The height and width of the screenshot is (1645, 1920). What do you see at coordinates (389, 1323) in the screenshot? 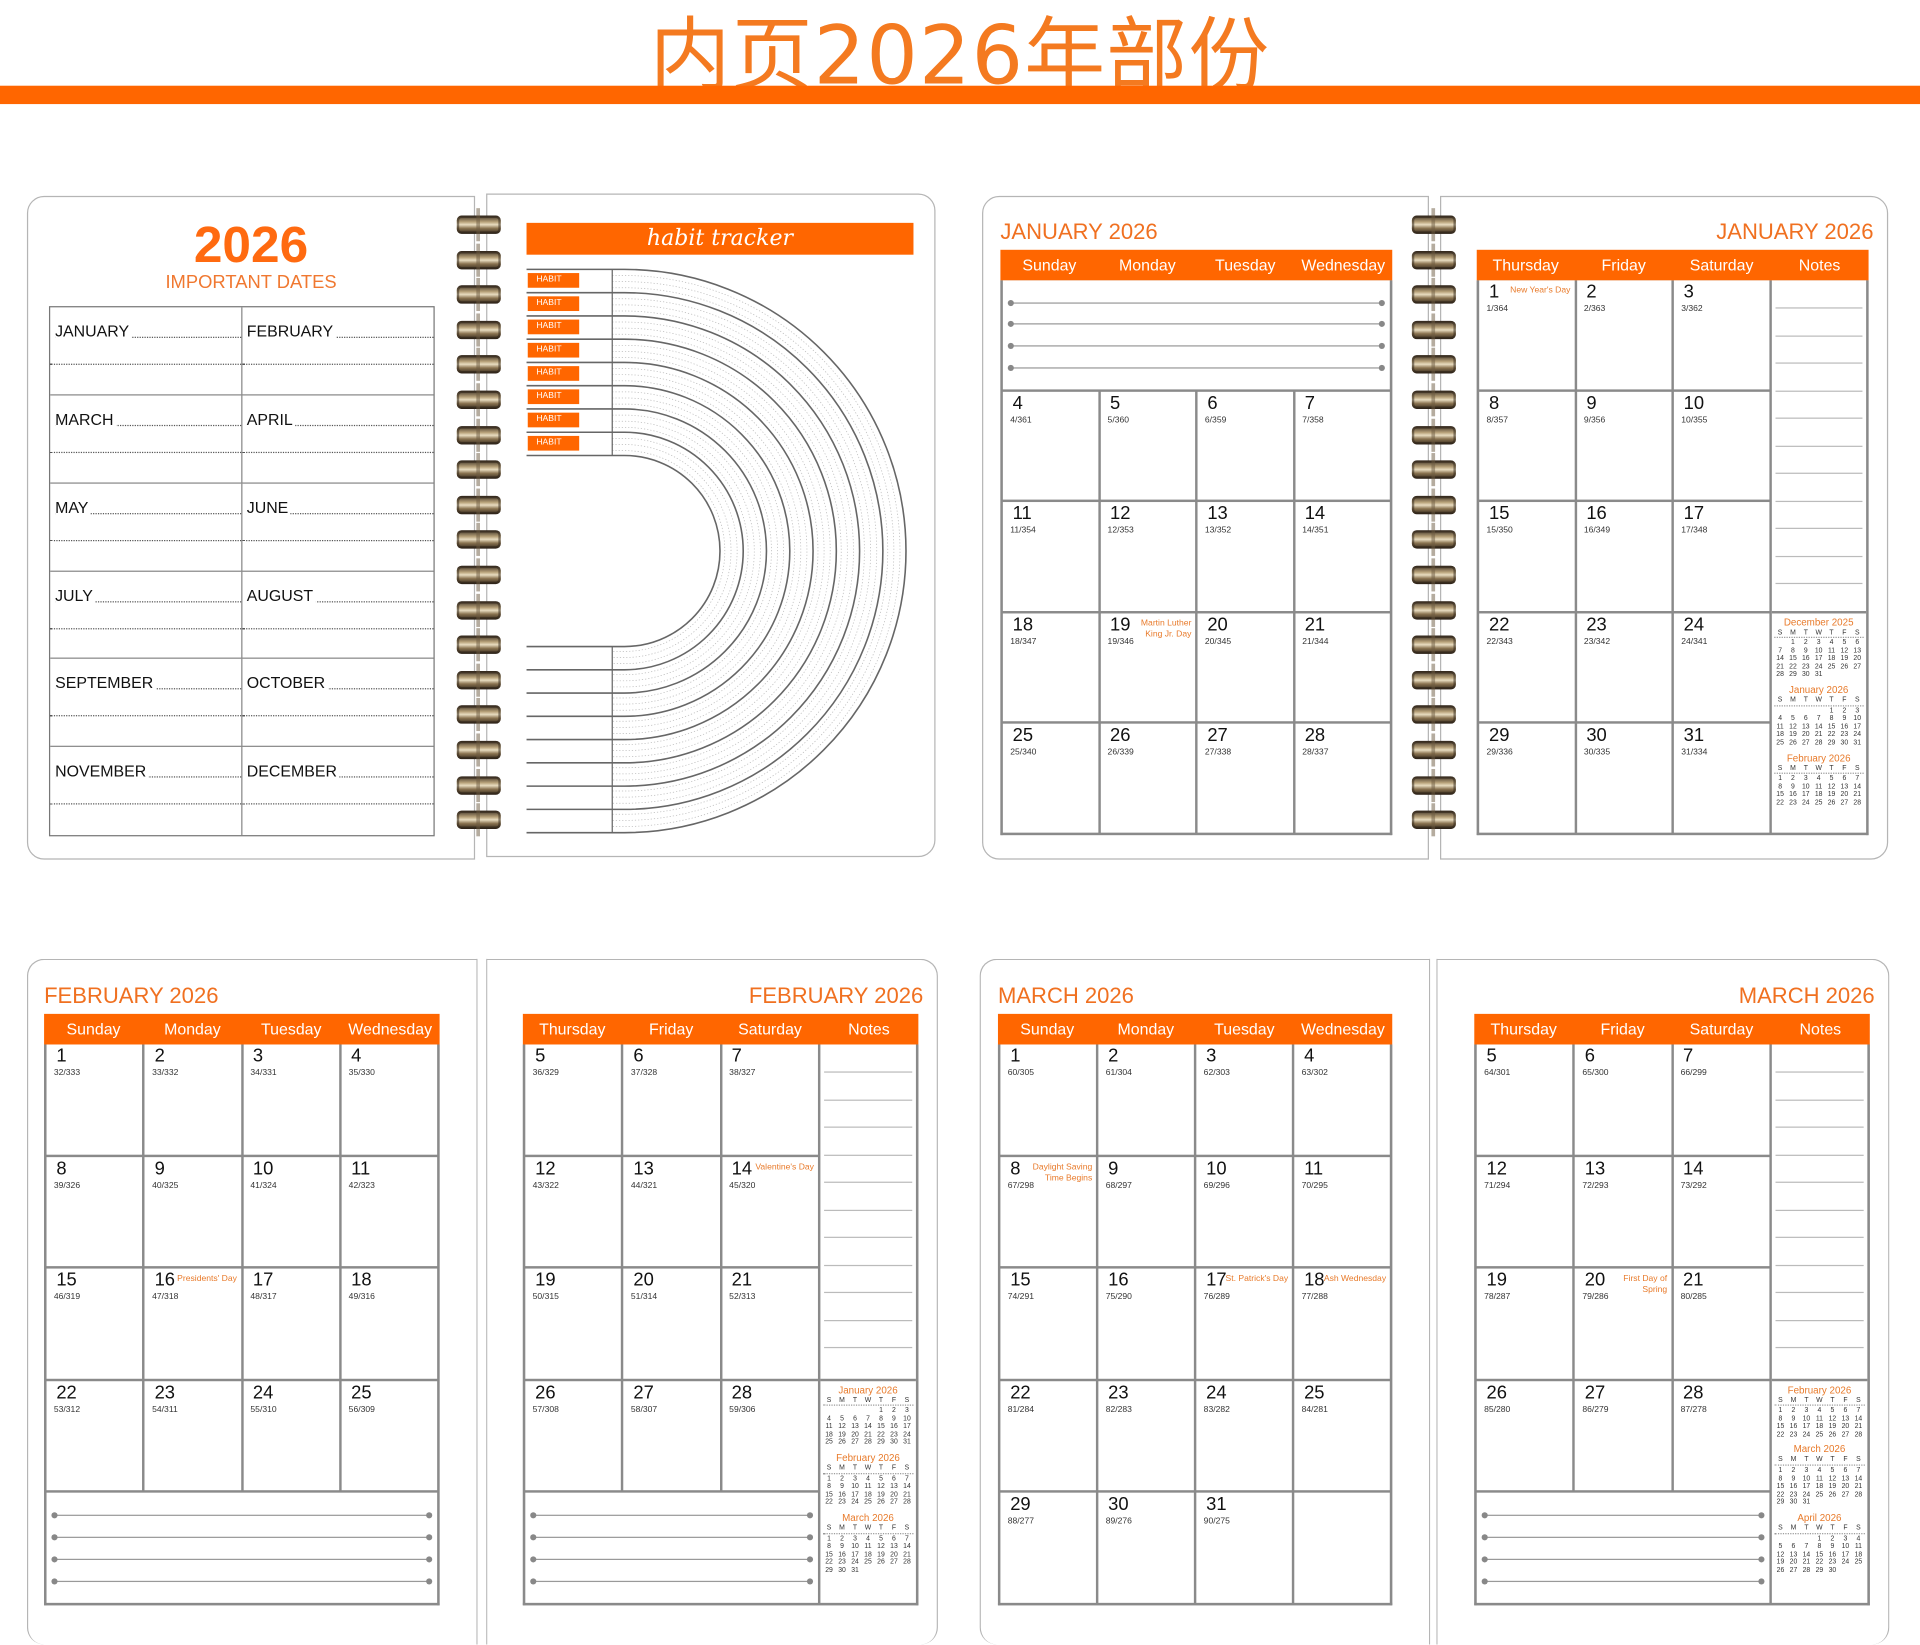
I see `day-cell: 18 49/316` at bounding box center [389, 1323].